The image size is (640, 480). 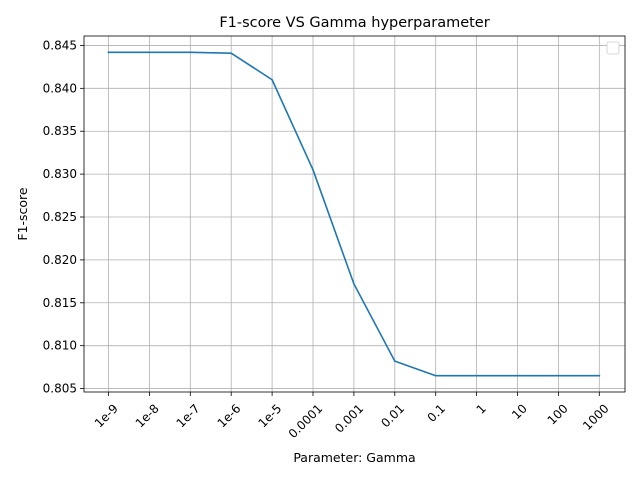 What do you see at coordinates (60, 217) in the screenshot?
I see `y-tick-label: 0.825` at bounding box center [60, 217].